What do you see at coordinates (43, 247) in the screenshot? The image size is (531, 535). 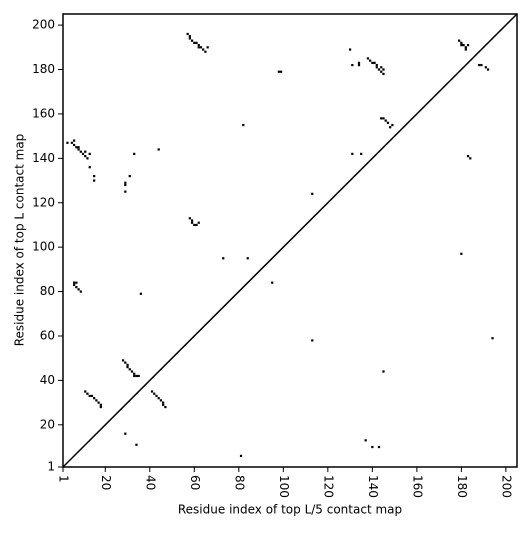 I see `y-tick-label: 100` at bounding box center [43, 247].